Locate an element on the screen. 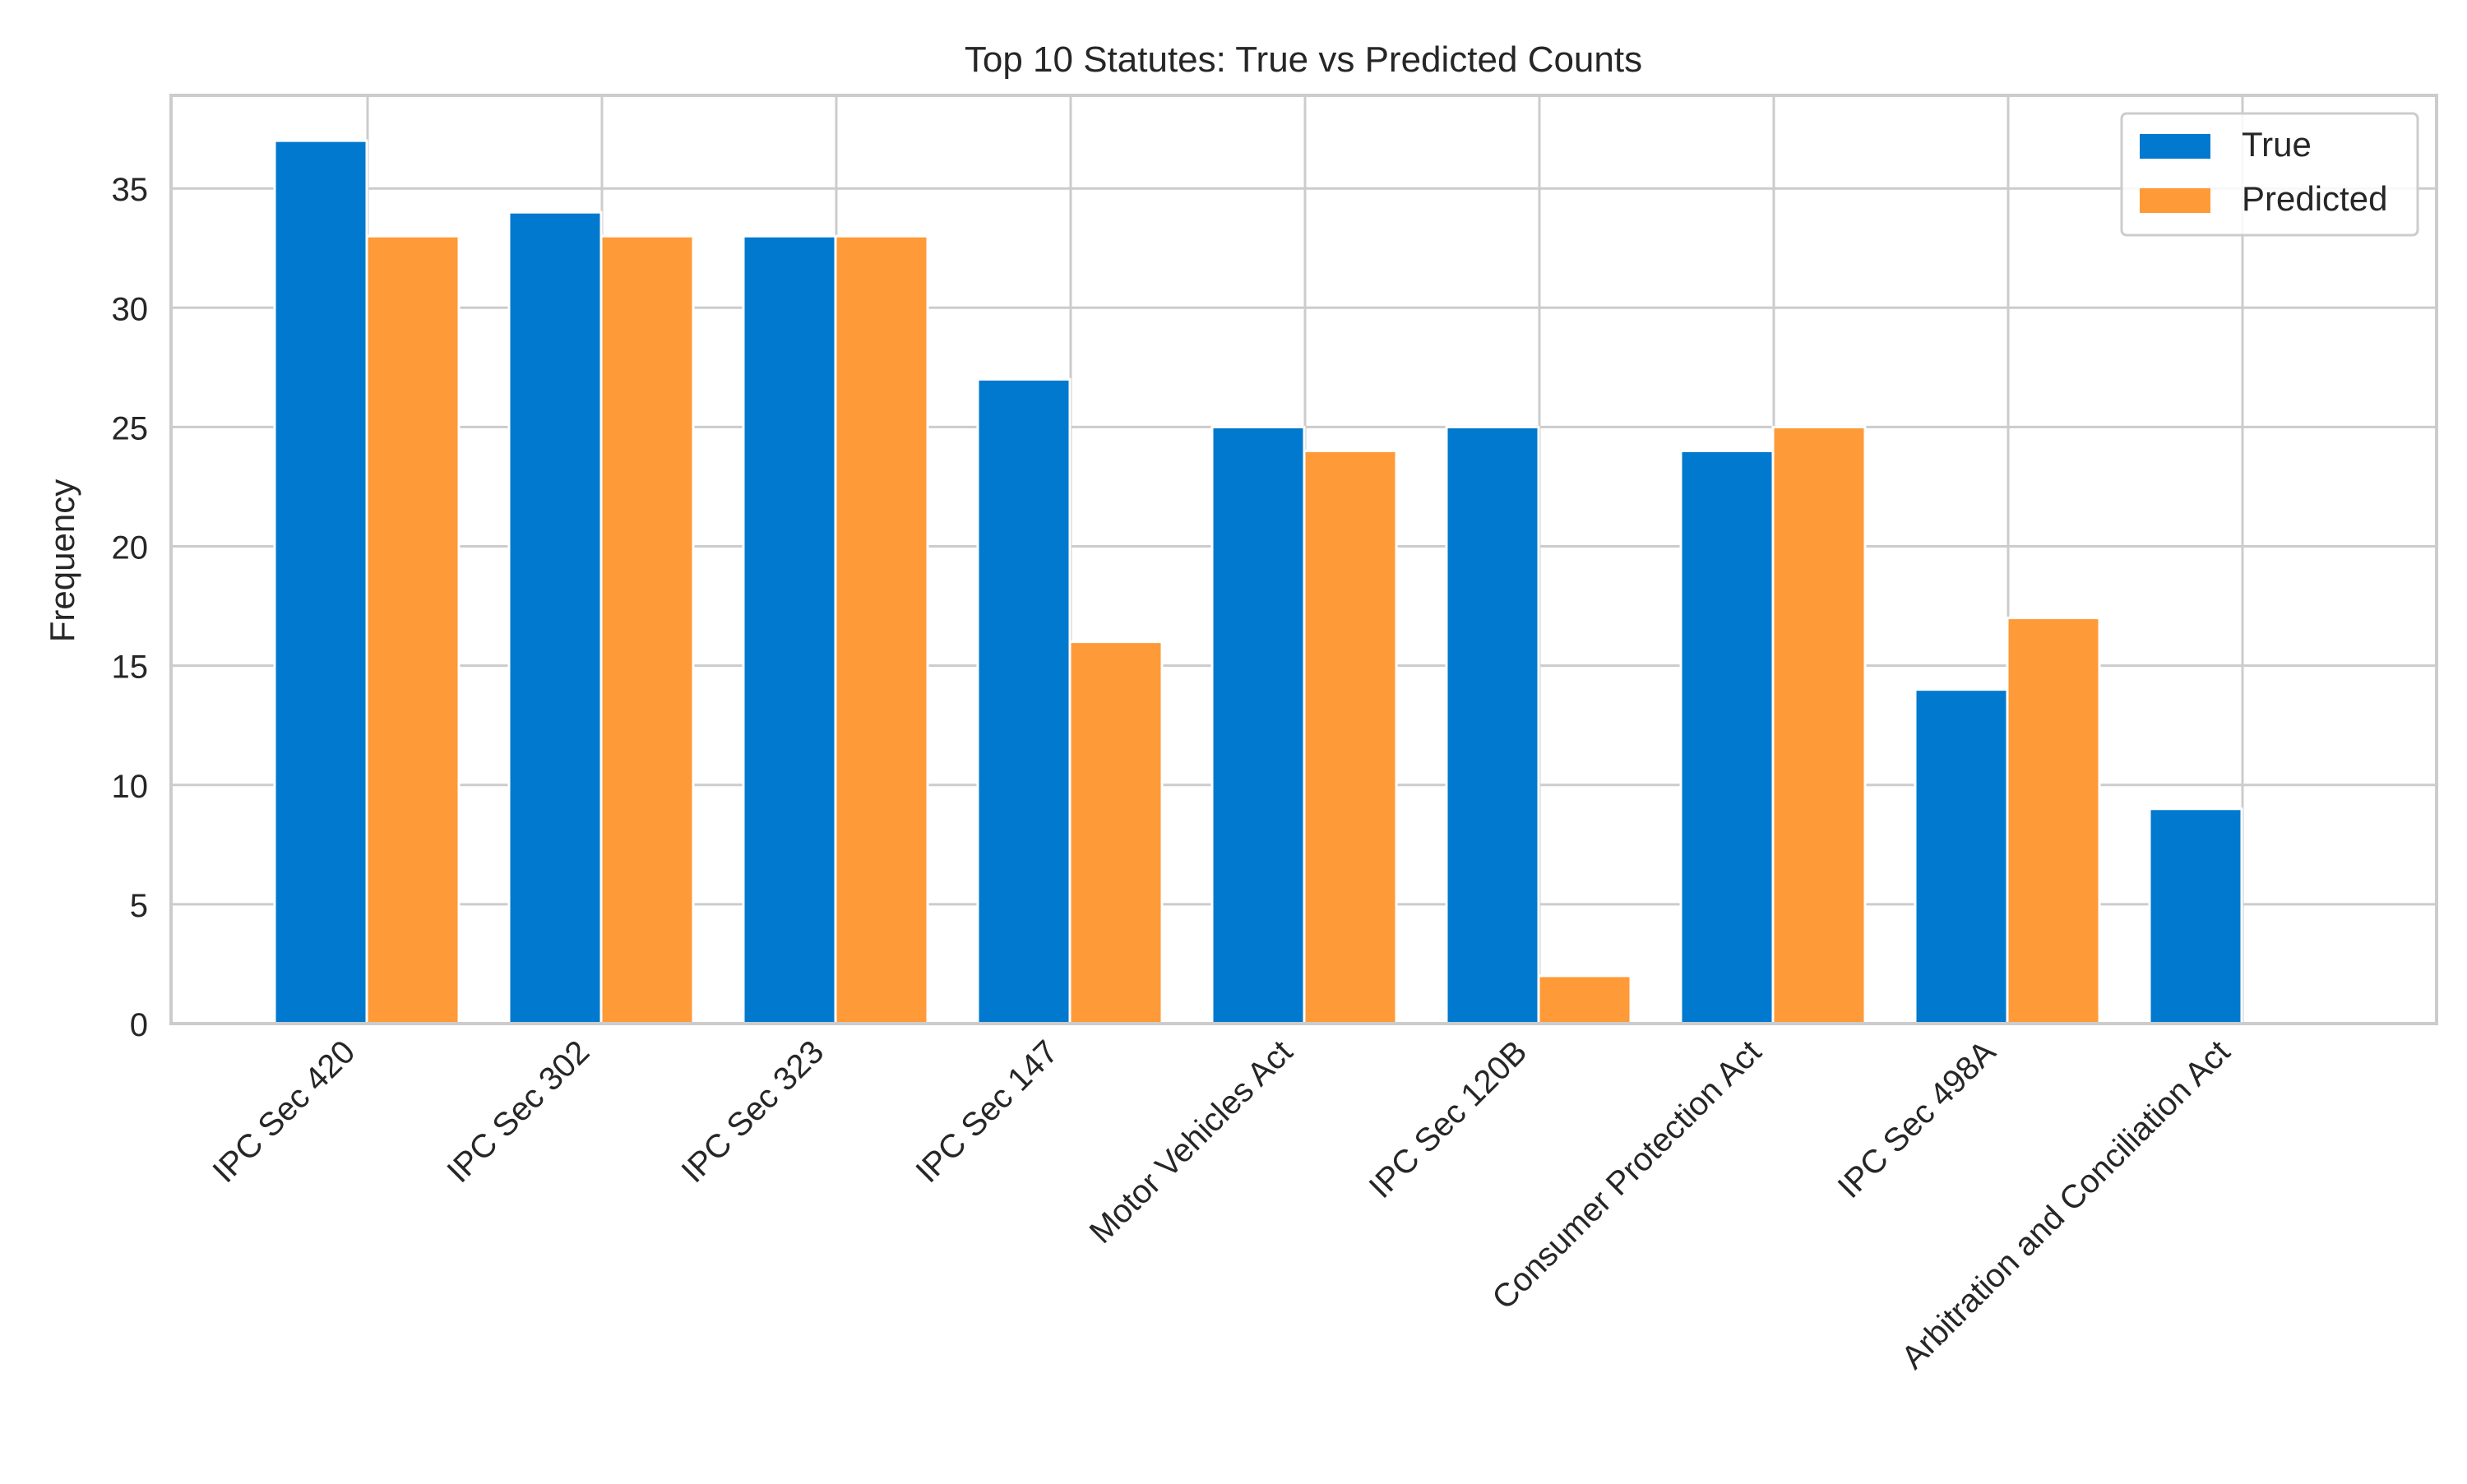 This screenshot has height=1484, width=2467. y-tick-label: 35 is located at coordinates (131, 190).